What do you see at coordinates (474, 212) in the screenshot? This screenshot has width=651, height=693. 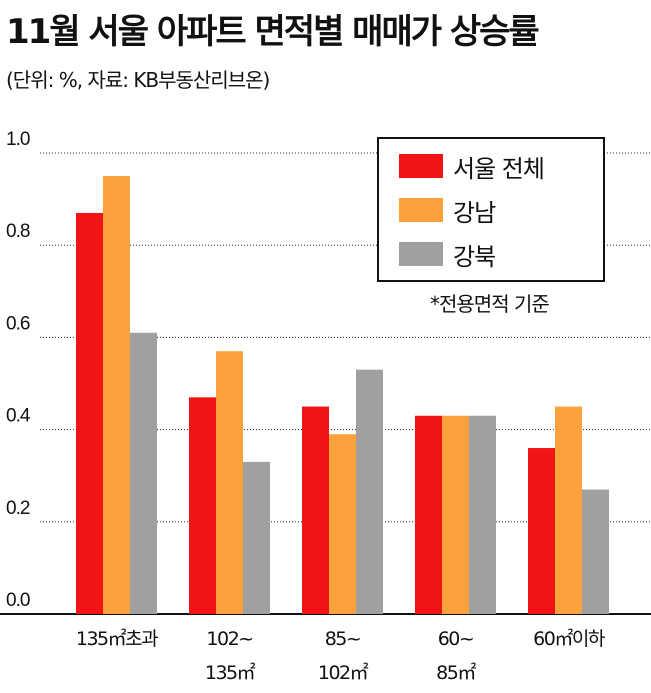 I see `legend-label-gangnam: 강남` at bounding box center [474, 212].